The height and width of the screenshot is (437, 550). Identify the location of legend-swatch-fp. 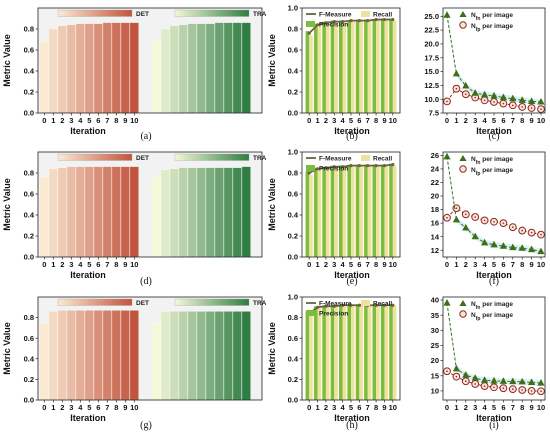
(463, 314).